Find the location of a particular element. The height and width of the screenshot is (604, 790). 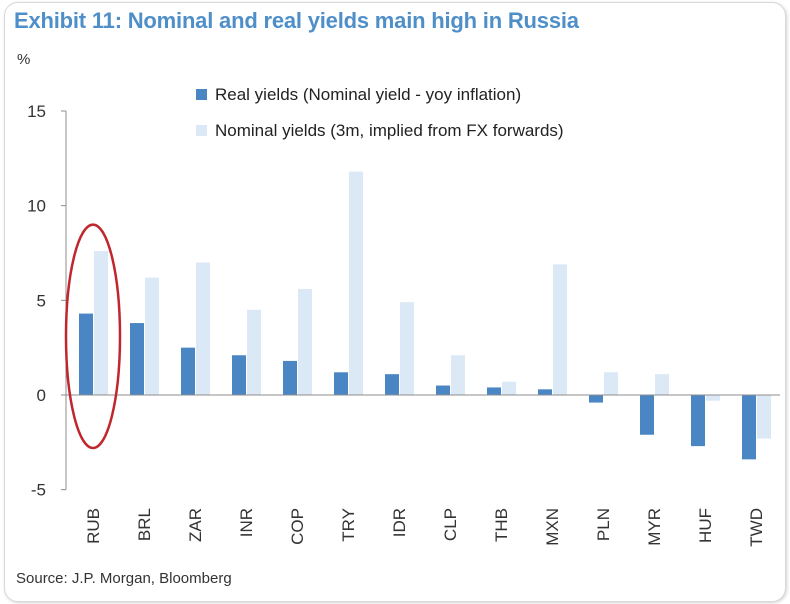

nominal-yield-bar-idr is located at coordinates (407, 348).